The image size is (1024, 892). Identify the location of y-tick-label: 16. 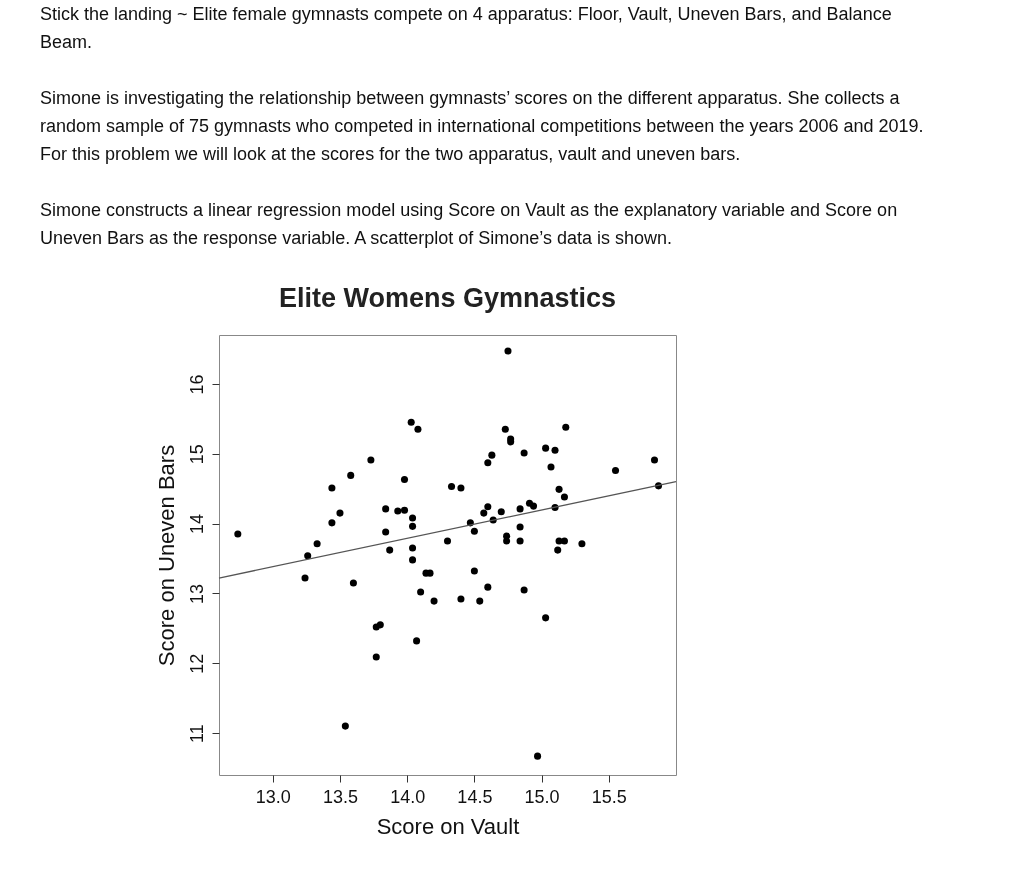
(196, 384).